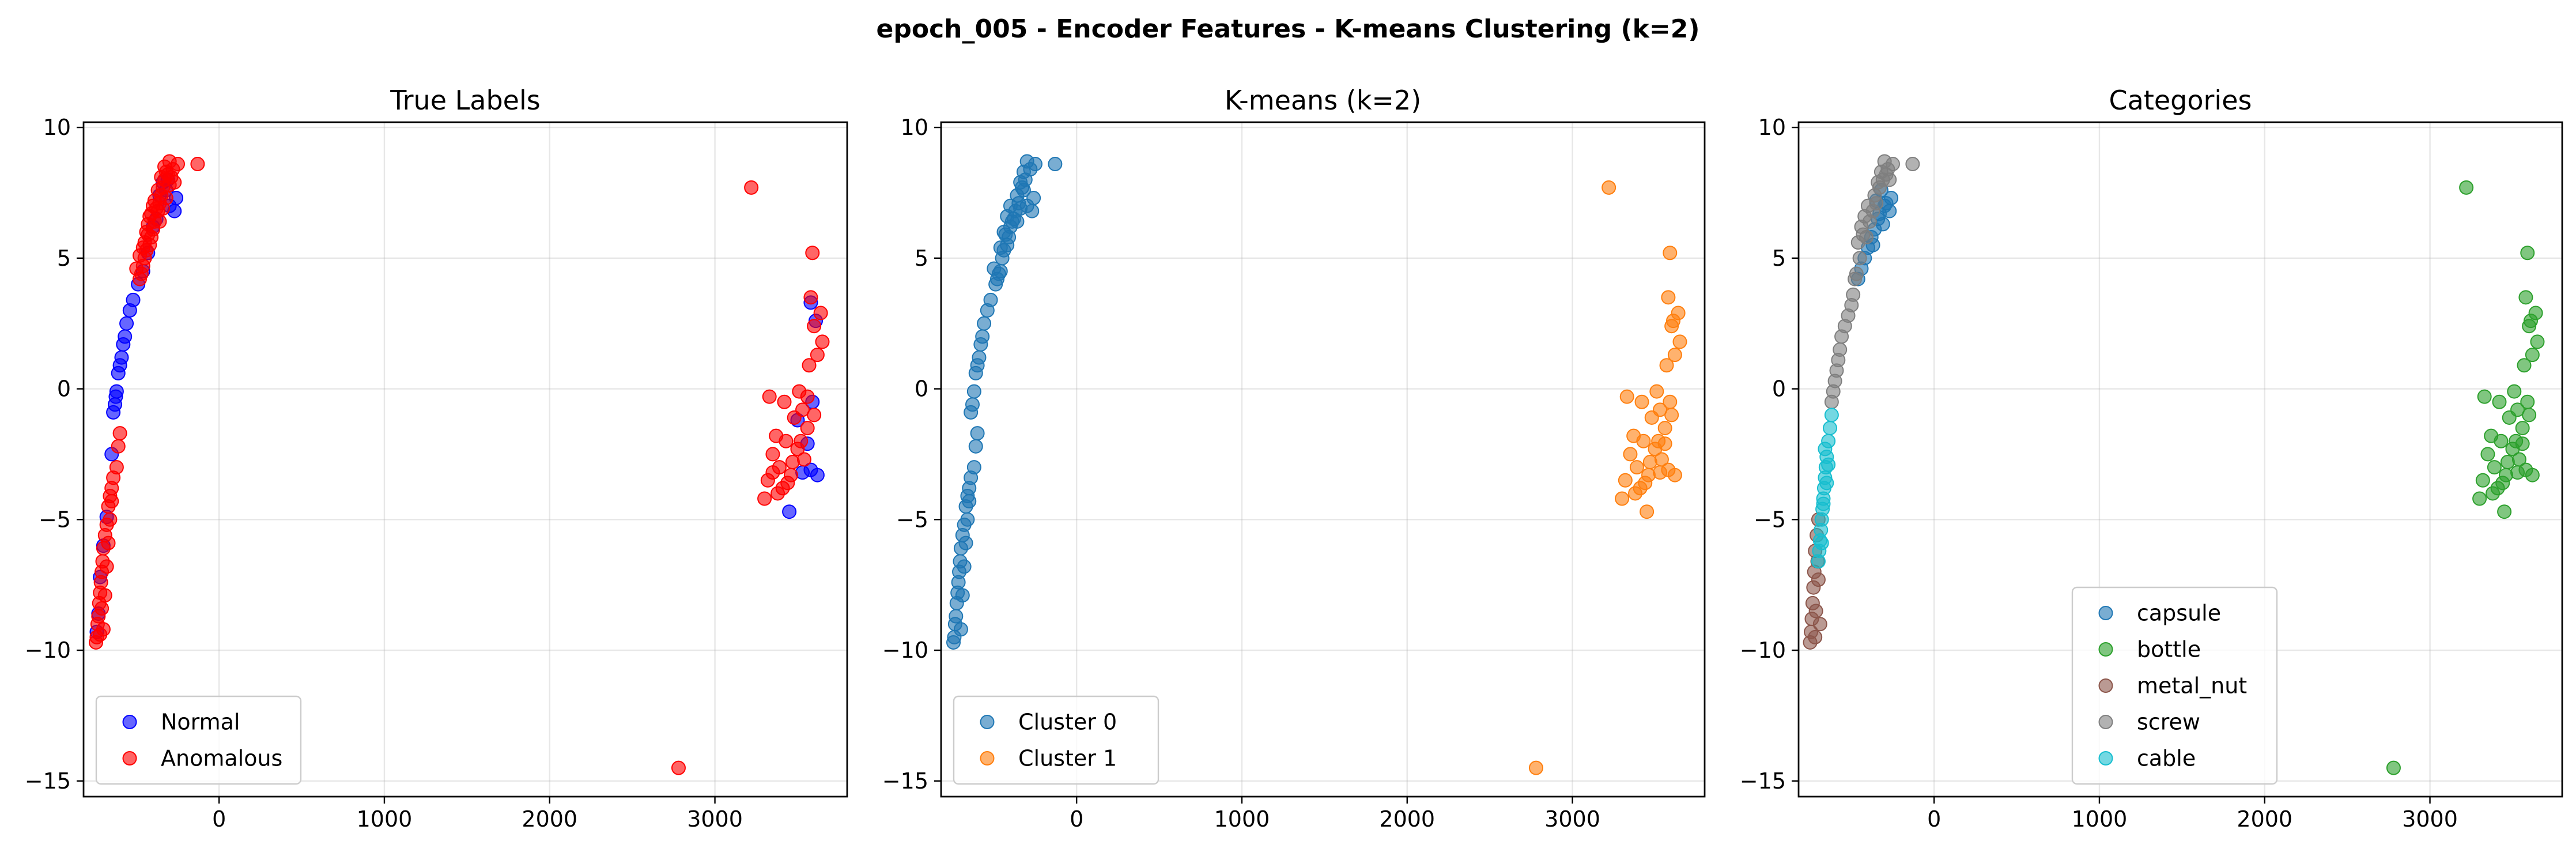 The image size is (2576, 856). What do you see at coordinates (1067, 723) in the screenshot?
I see `legend-label: Cluster 0` at bounding box center [1067, 723].